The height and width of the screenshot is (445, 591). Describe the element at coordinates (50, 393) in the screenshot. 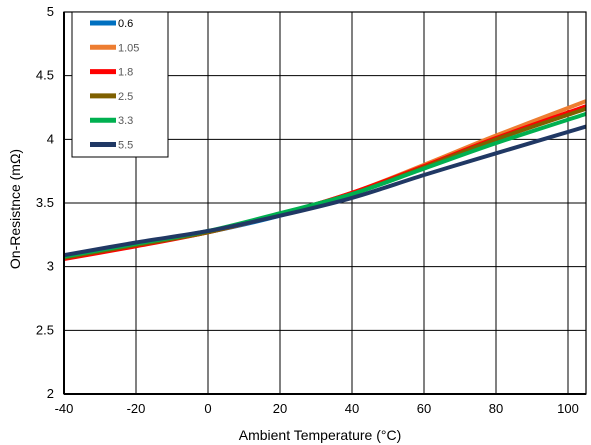

I see `y-tick-label: 2` at that location.